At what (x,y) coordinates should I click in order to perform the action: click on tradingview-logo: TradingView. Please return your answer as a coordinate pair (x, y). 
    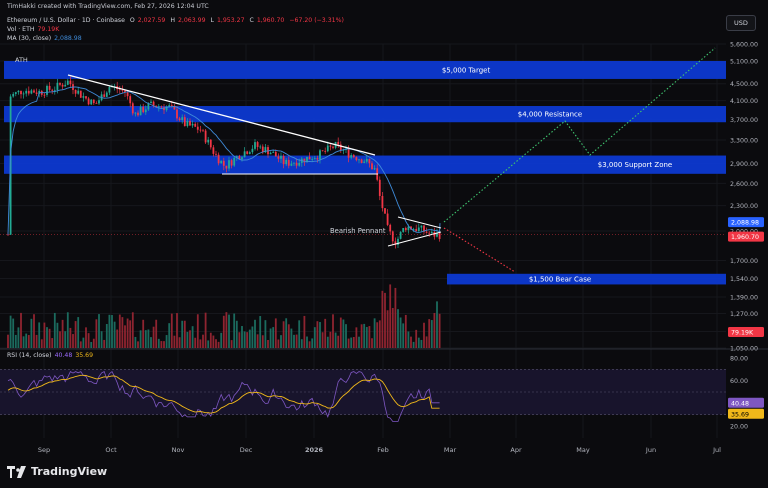
    Looking at the image, I should click on (57, 471).